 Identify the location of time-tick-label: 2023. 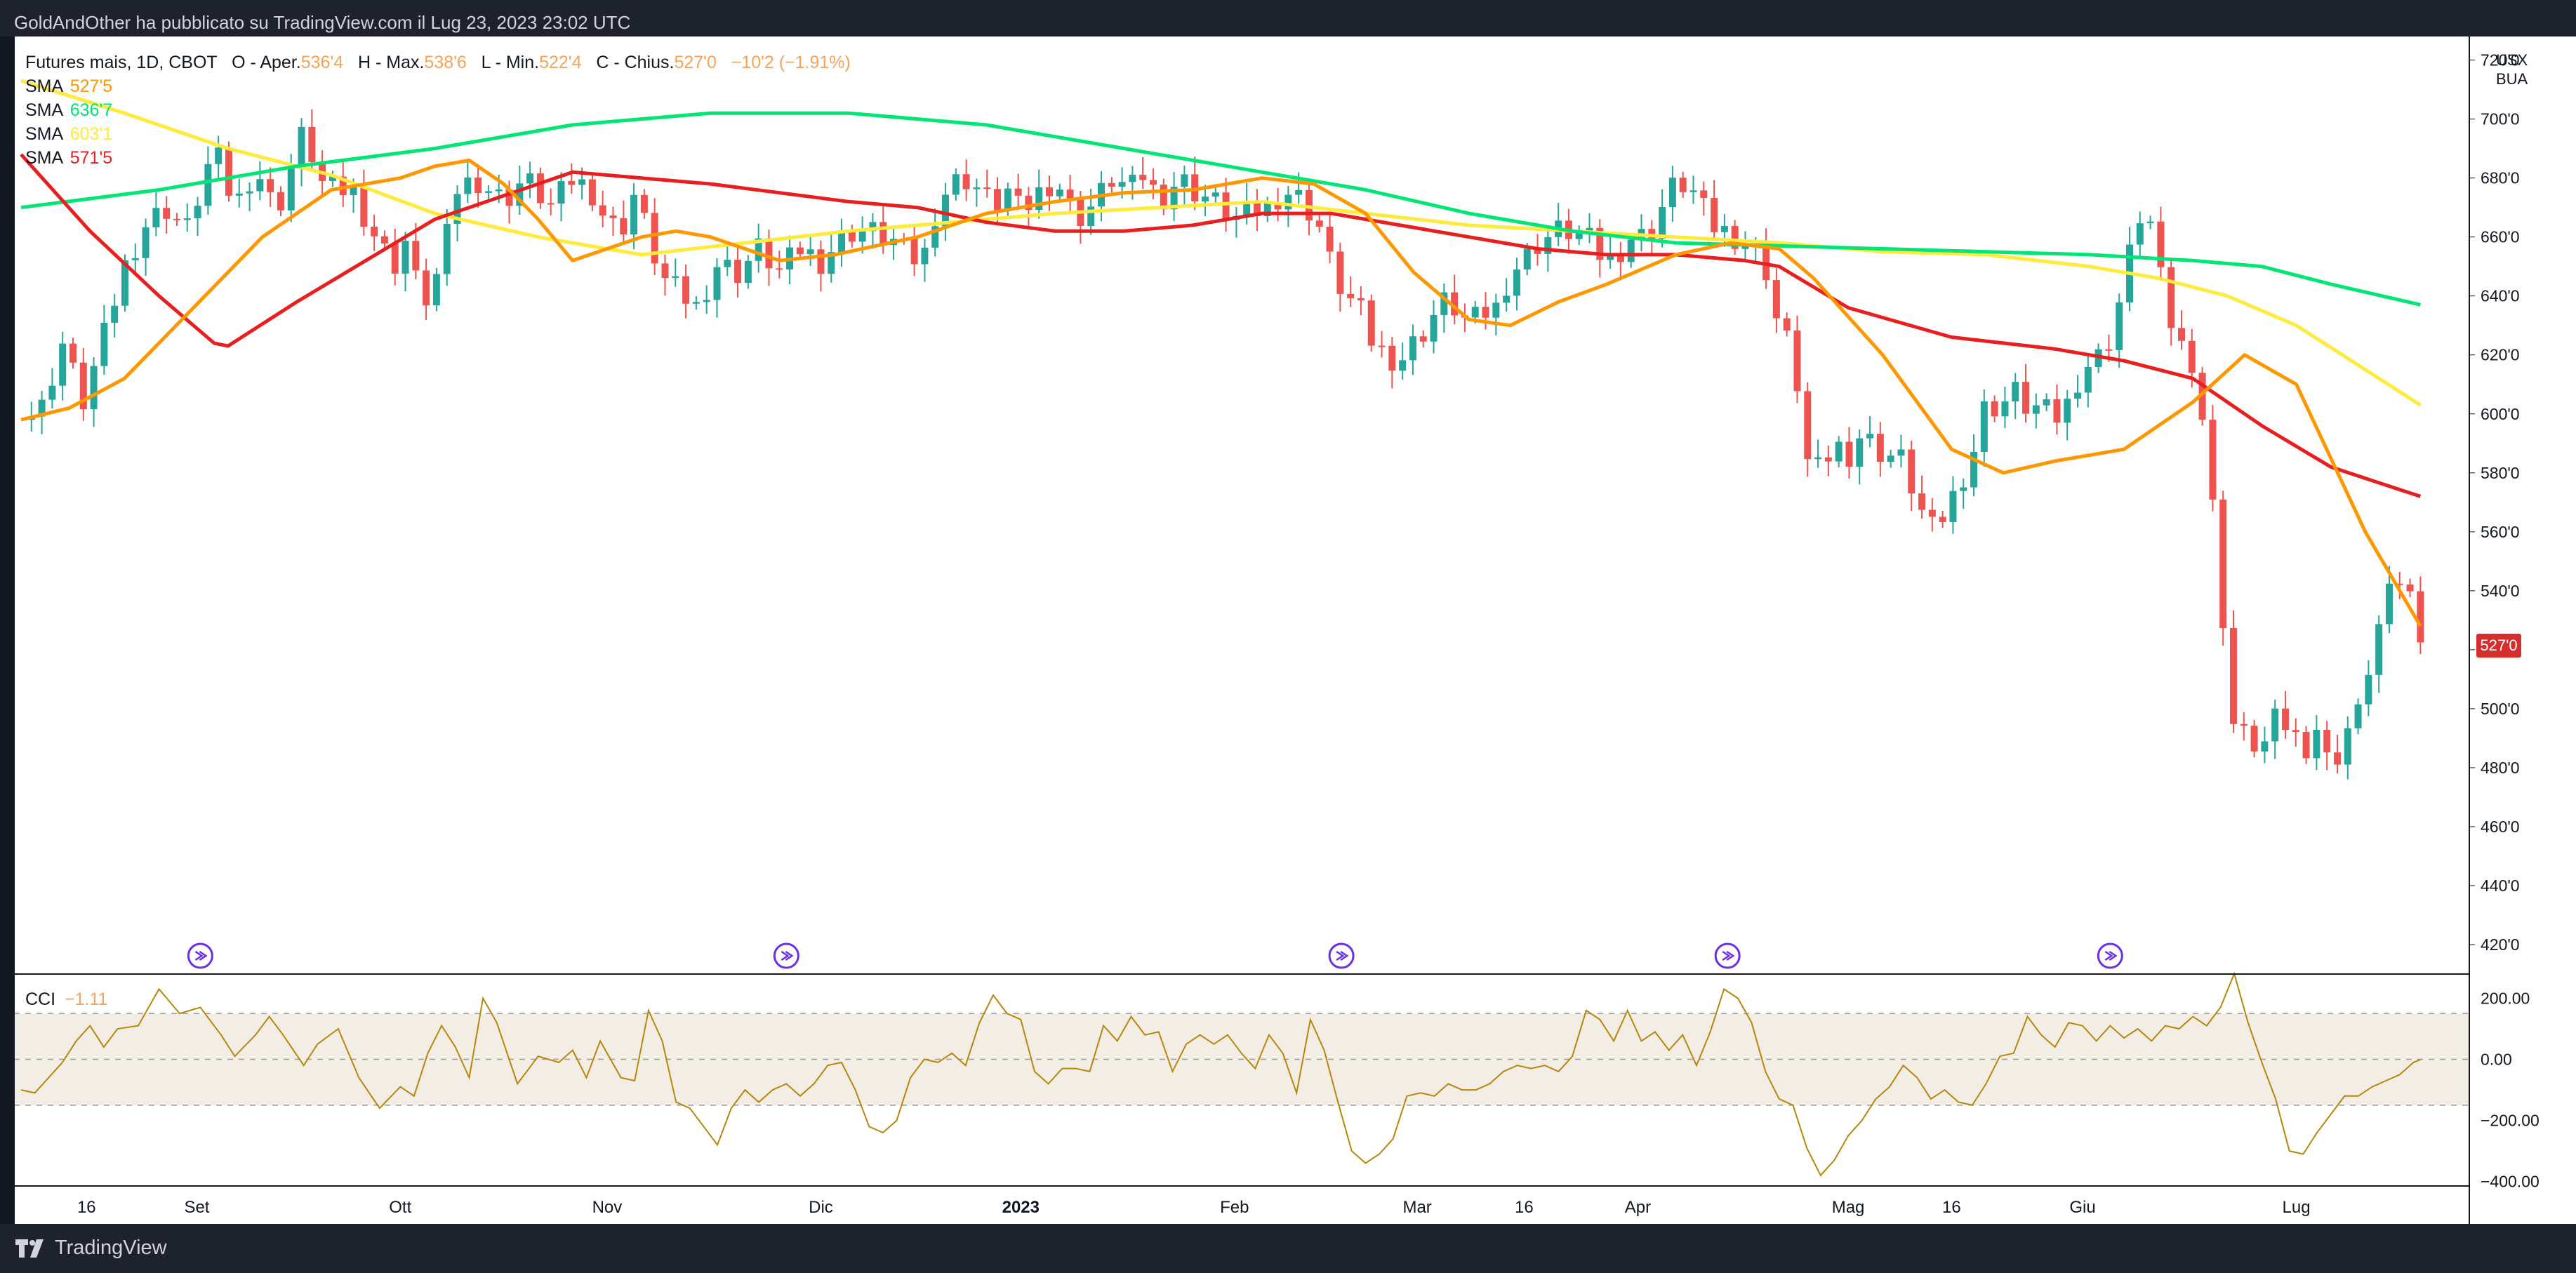
(1021, 1207).